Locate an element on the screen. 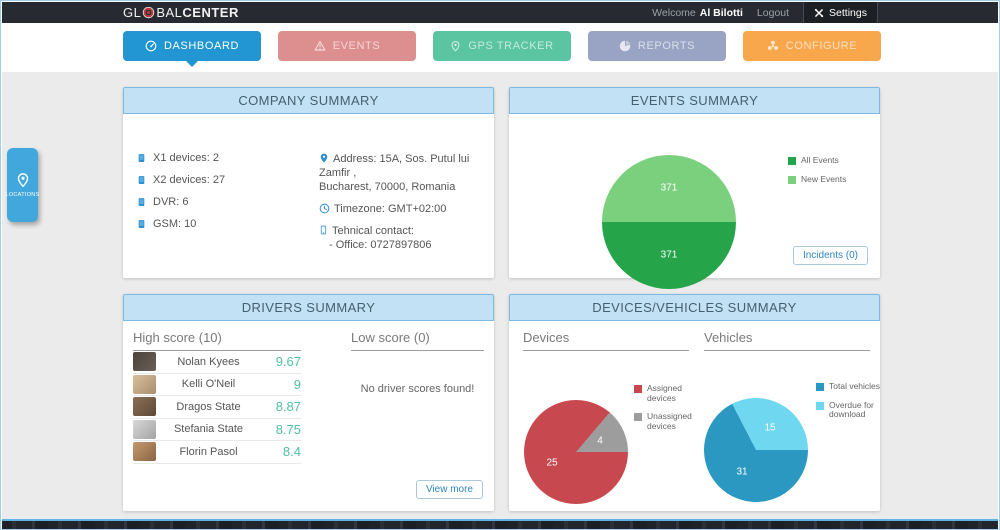 Image resolution: width=1000 pixels, height=530 pixels. driver-row: Kelli O'Neil 9 is located at coordinates (217, 385).